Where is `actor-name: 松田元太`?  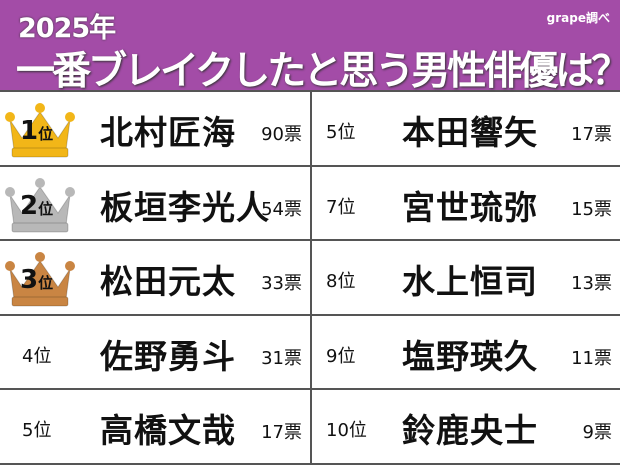 actor-name: 松田元太 is located at coordinates (168, 282).